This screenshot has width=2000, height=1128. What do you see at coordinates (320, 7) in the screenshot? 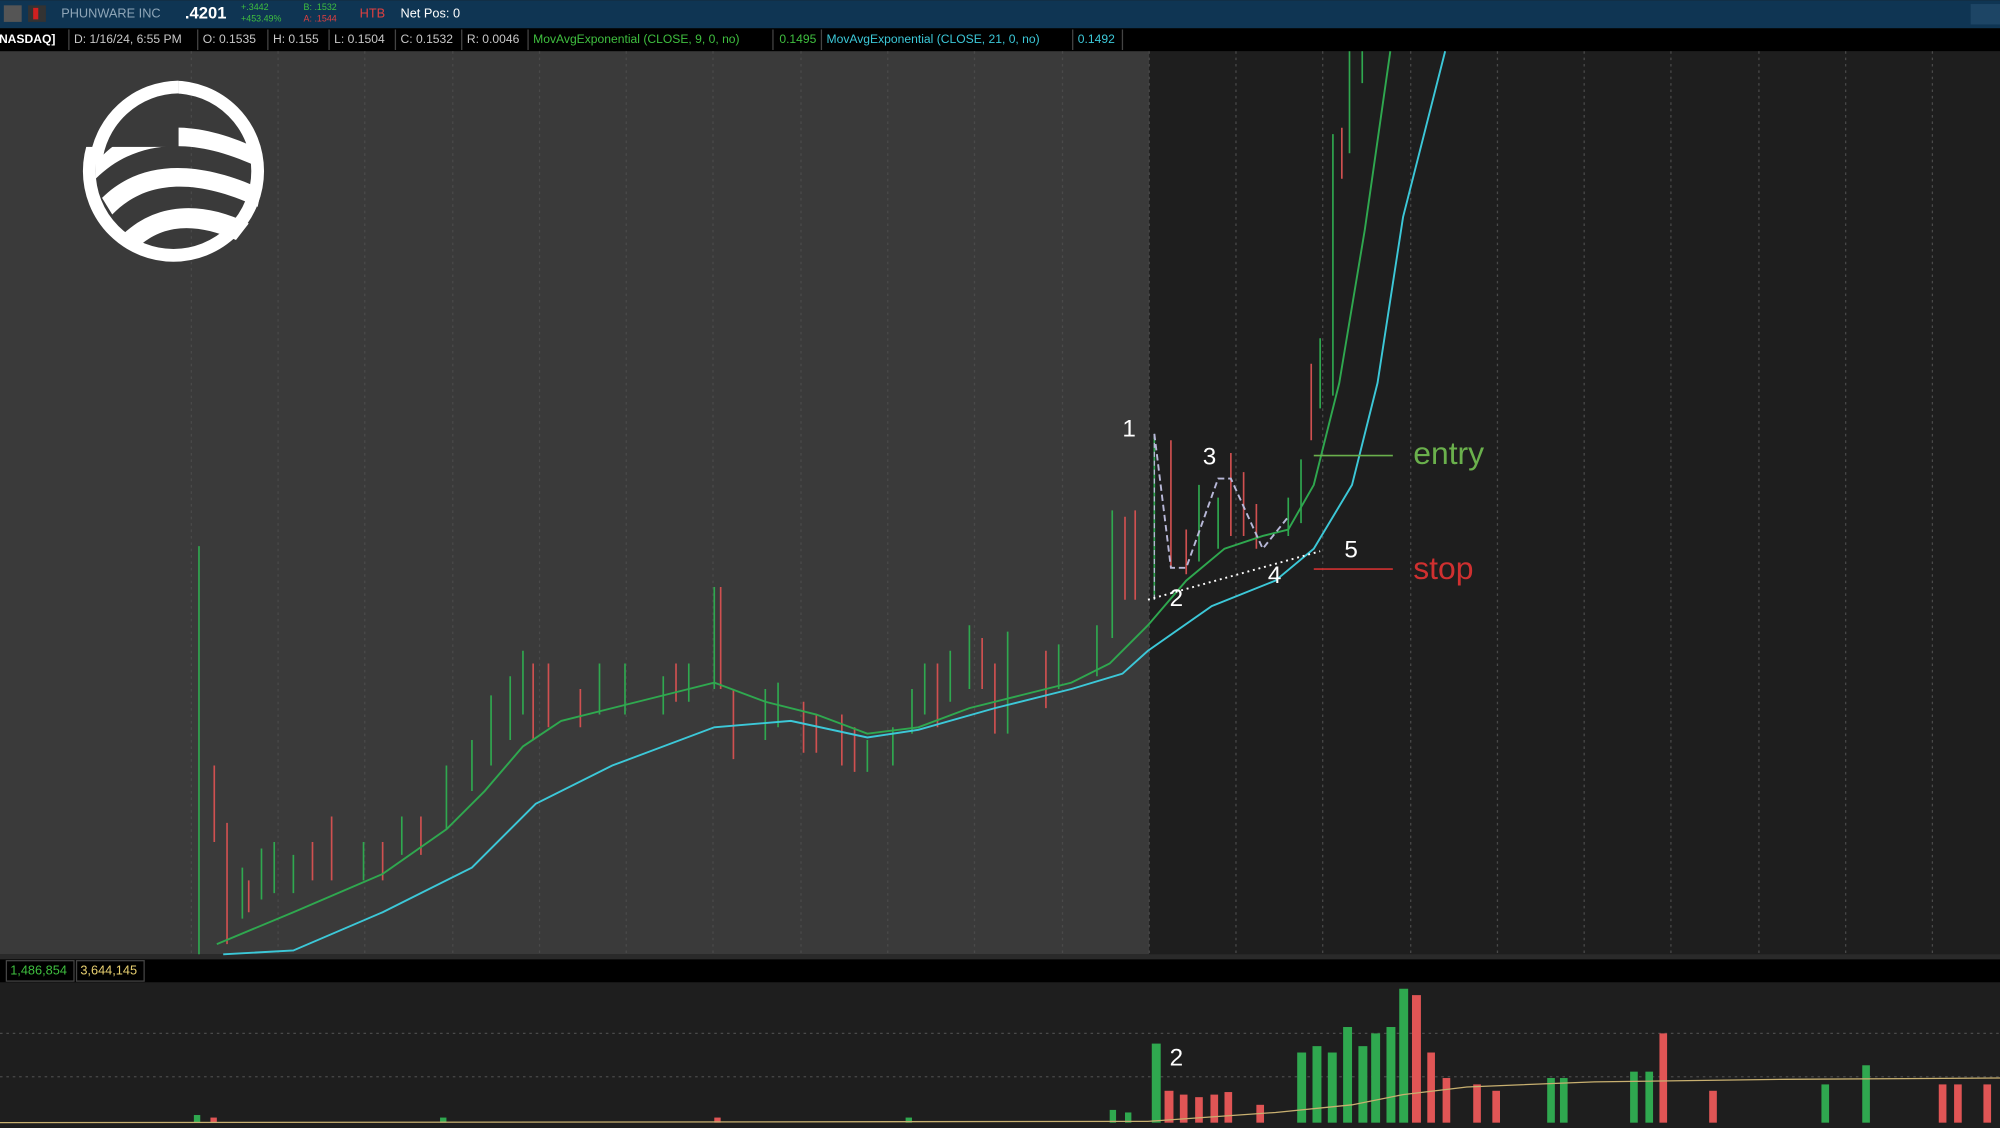
I see `bid: B: .1532` at bounding box center [320, 7].